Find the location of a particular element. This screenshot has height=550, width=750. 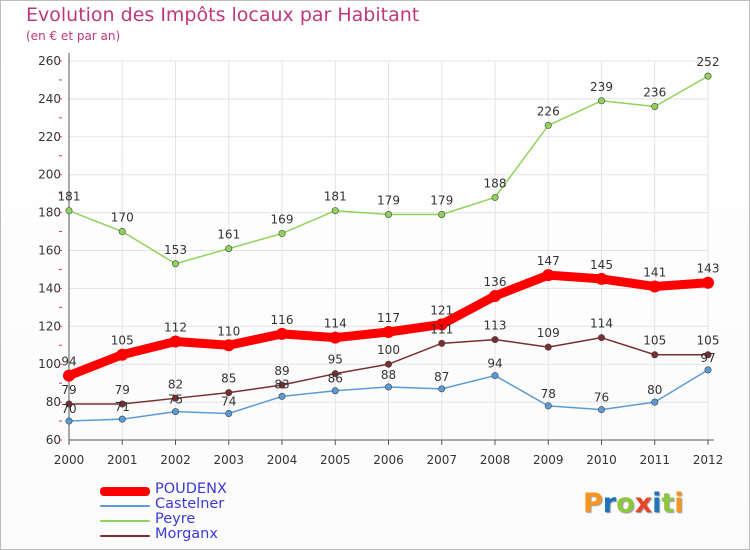

logo-letter: o is located at coordinates (625, 503).